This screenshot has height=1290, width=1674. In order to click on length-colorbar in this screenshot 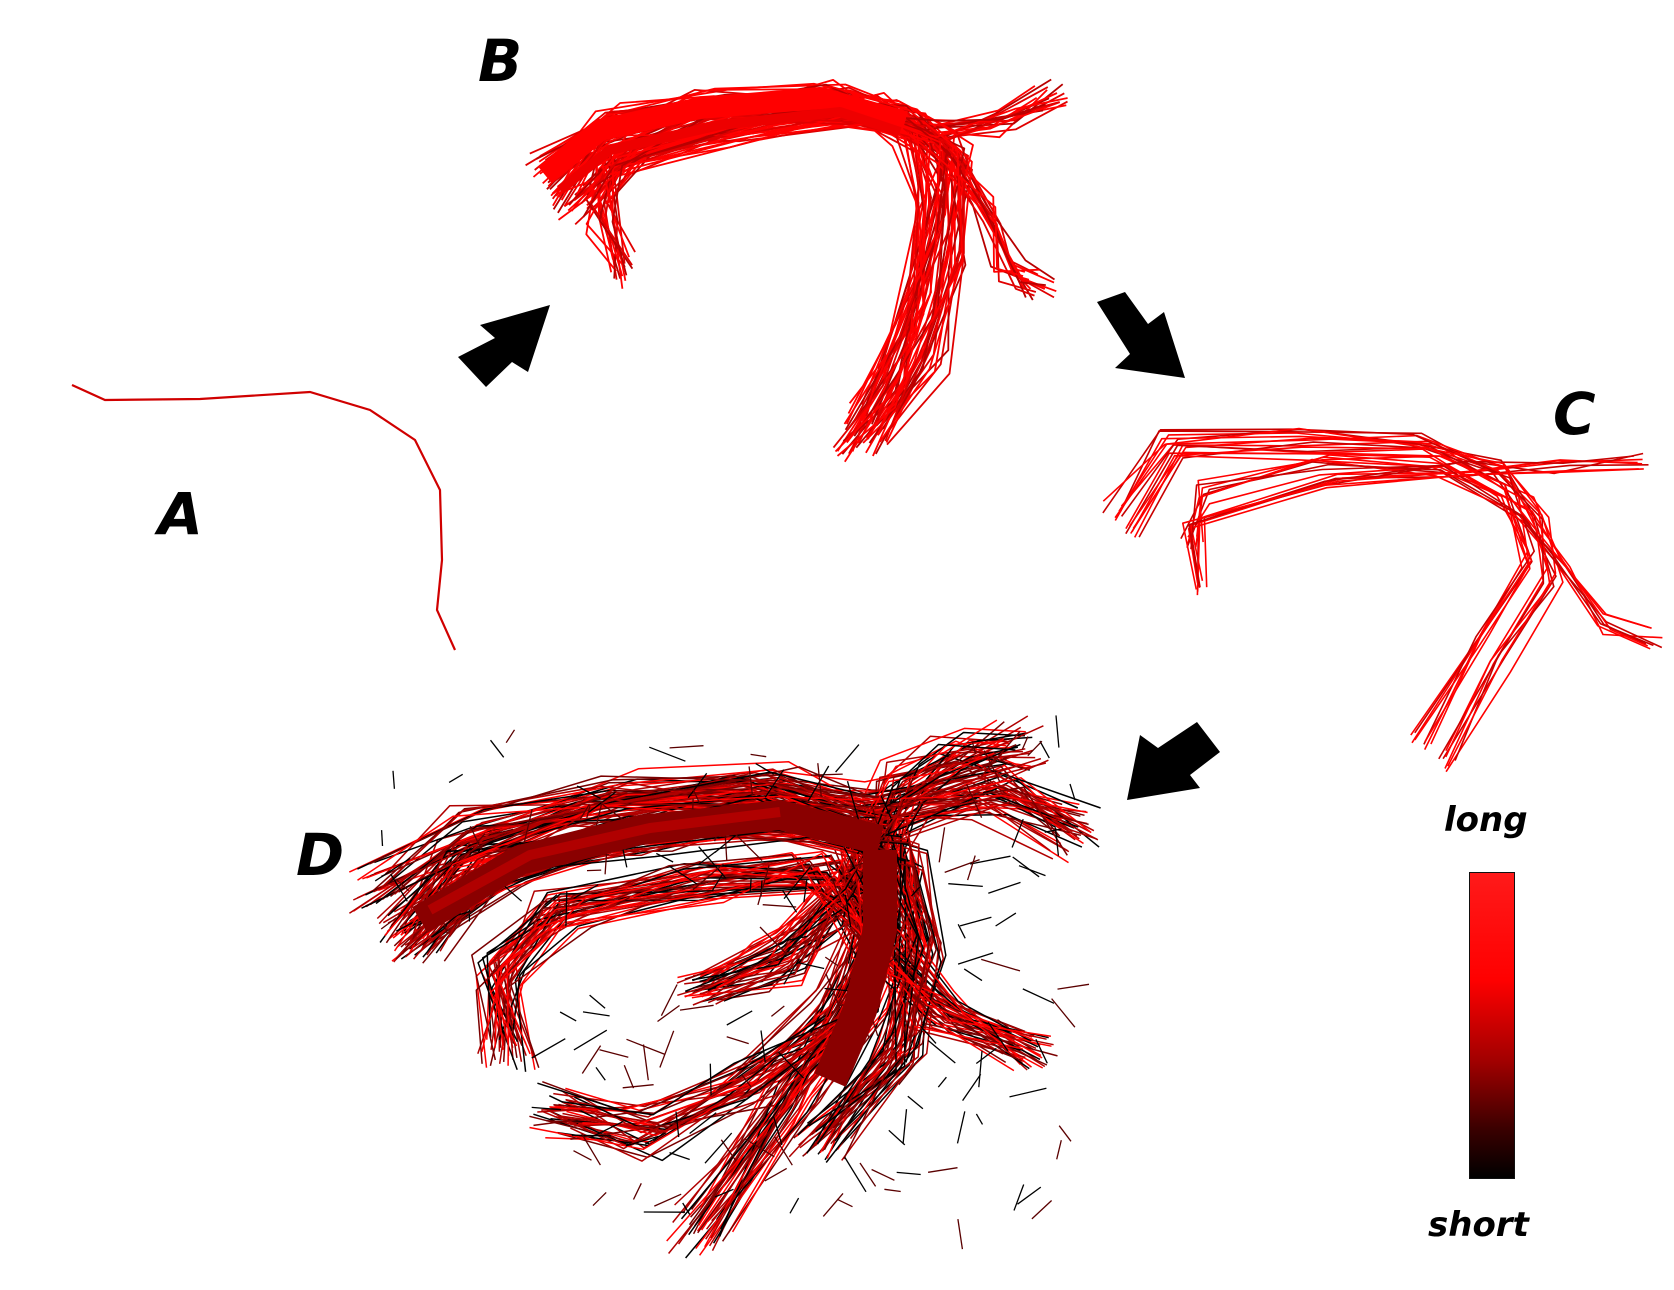, I will do `click(1492, 1025)`.